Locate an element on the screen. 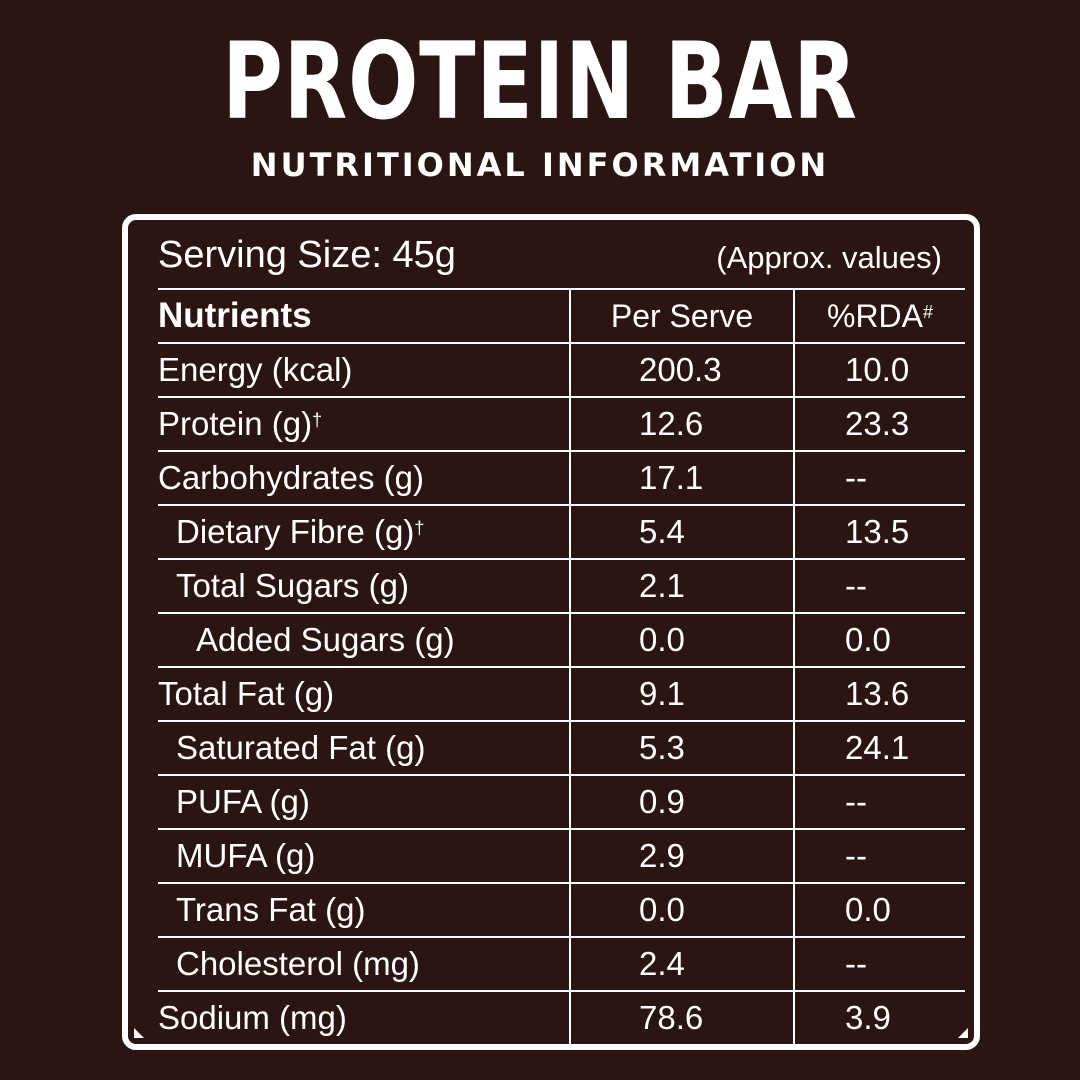  nutrient-name: Dietary Fibre (g)† is located at coordinates (364, 531).